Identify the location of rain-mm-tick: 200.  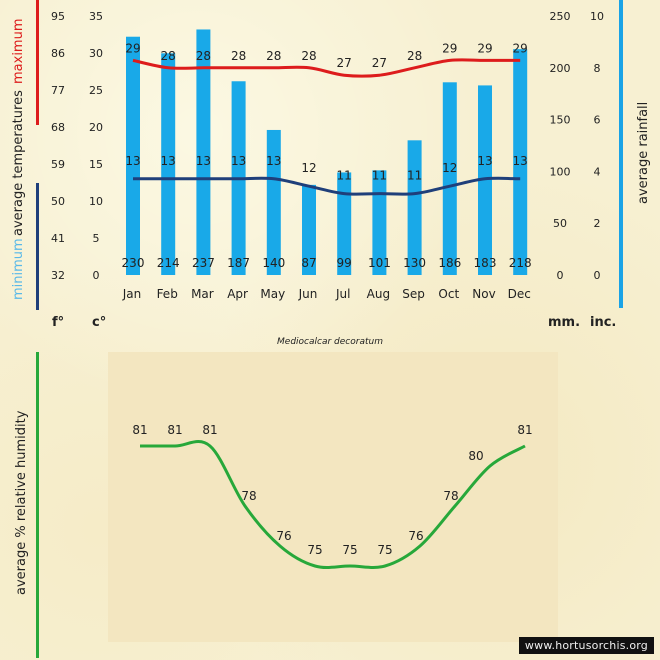
(560, 68).